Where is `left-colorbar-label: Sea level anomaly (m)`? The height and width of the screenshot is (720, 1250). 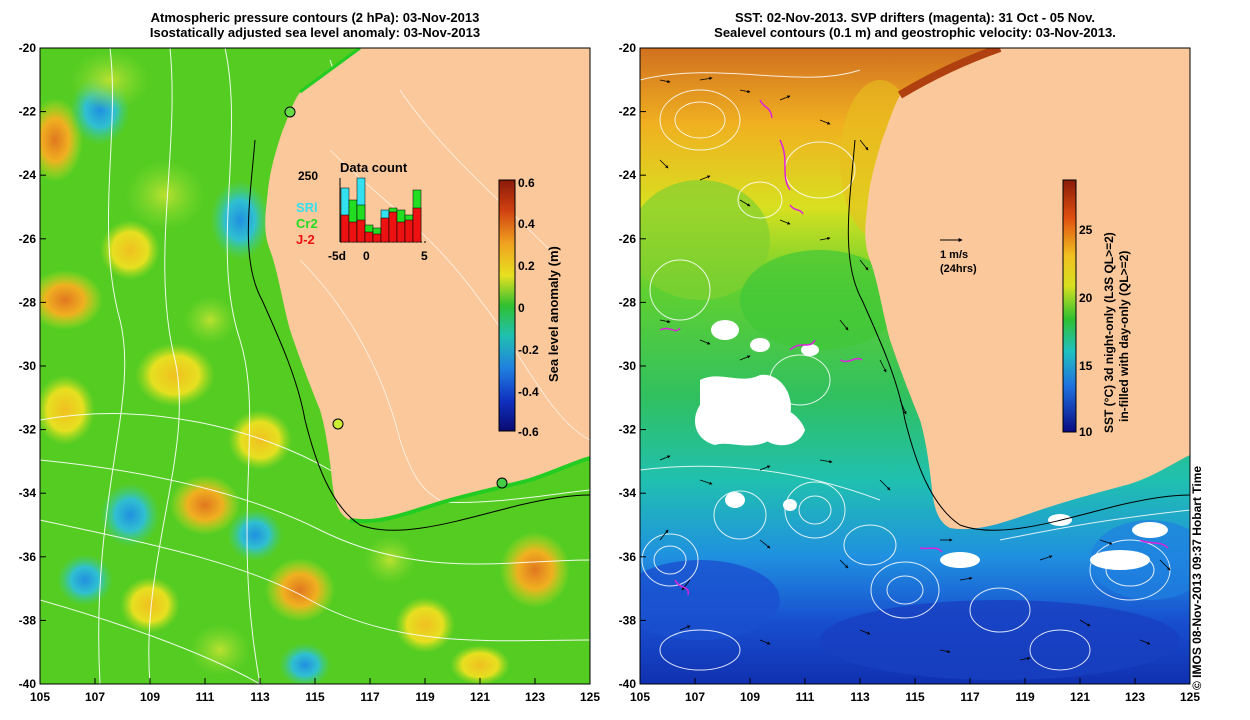 left-colorbar-label: Sea level anomaly (m) is located at coordinates (553, 314).